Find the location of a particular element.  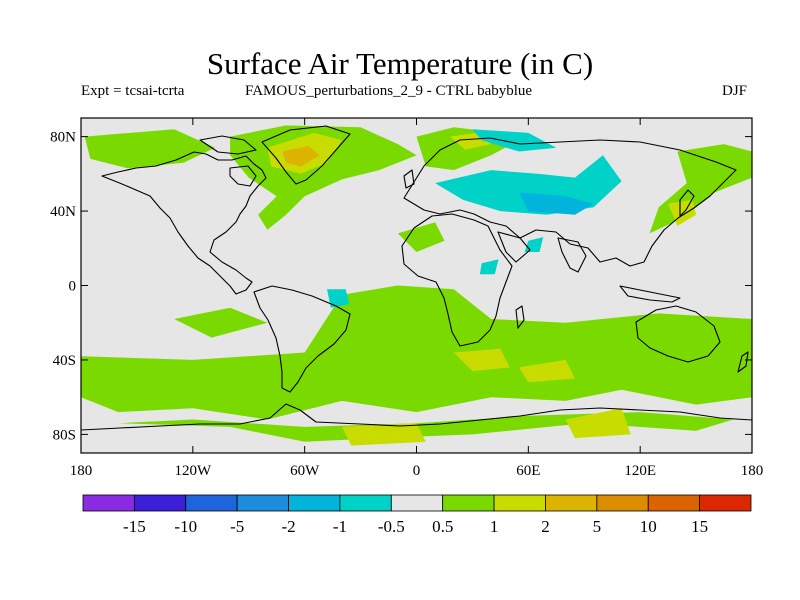

colorbar-label: 1 is located at coordinates (494, 526).